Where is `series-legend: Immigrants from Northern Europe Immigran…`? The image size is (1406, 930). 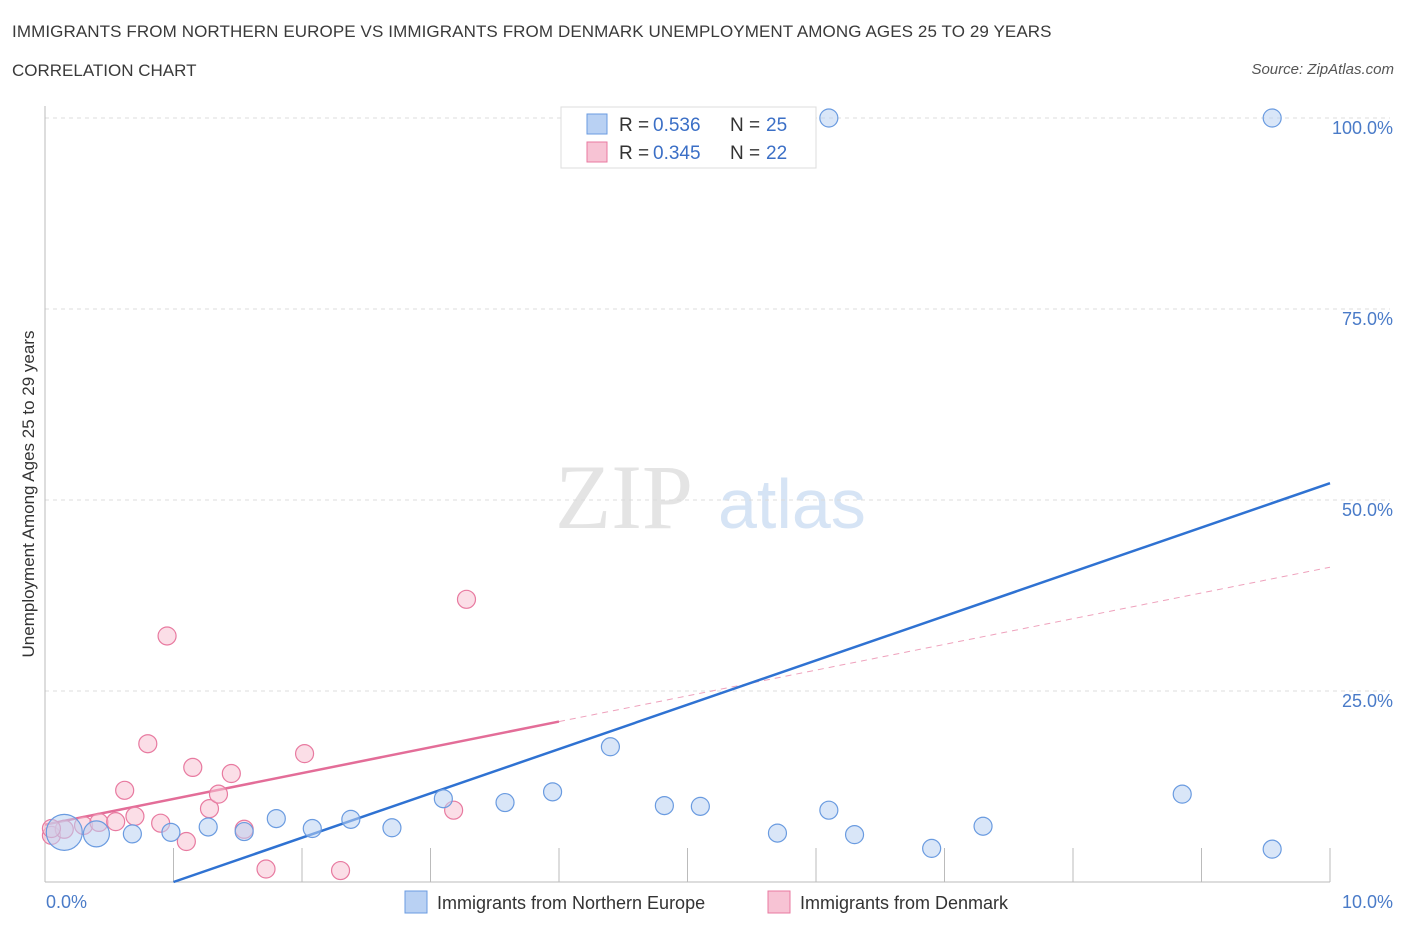
series-legend: Immigrants from Northern Europe Immigran… is located at coordinates (706, 902).